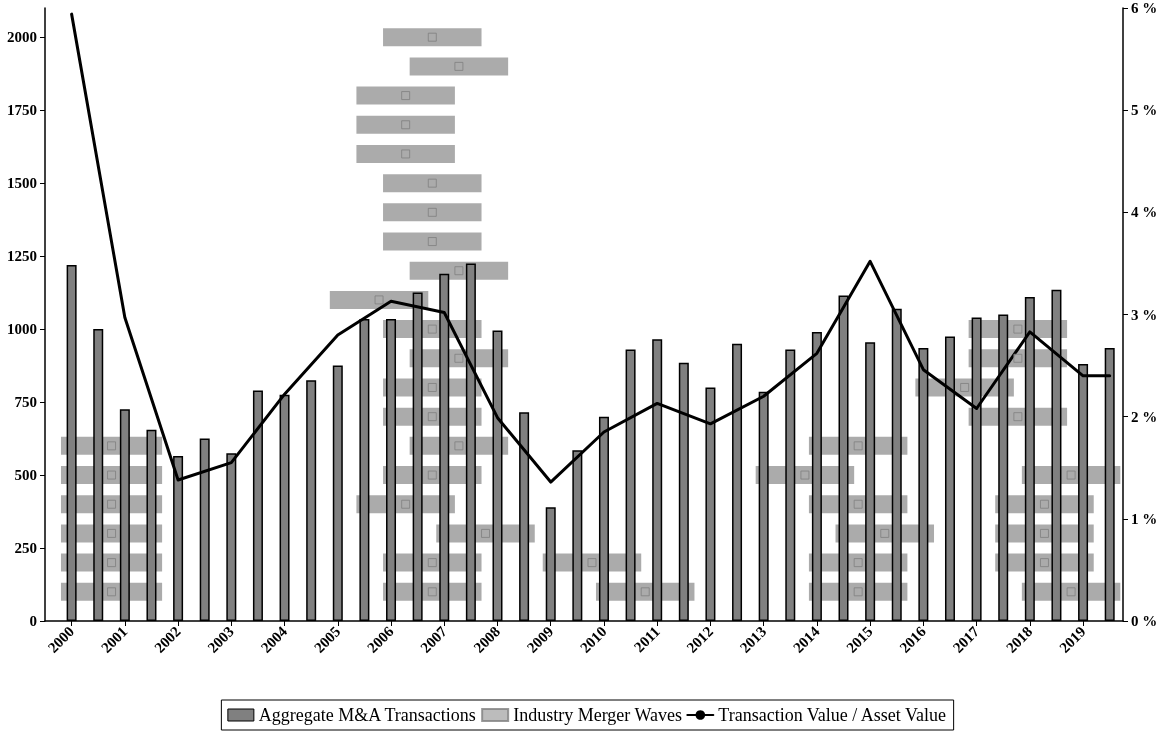 Image resolution: width=1175 pixels, height=742 pixels. What do you see at coordinates (22, 37) in the screenshot?
I see `y-tick-label: 2000` at bounding box center [22, 37].